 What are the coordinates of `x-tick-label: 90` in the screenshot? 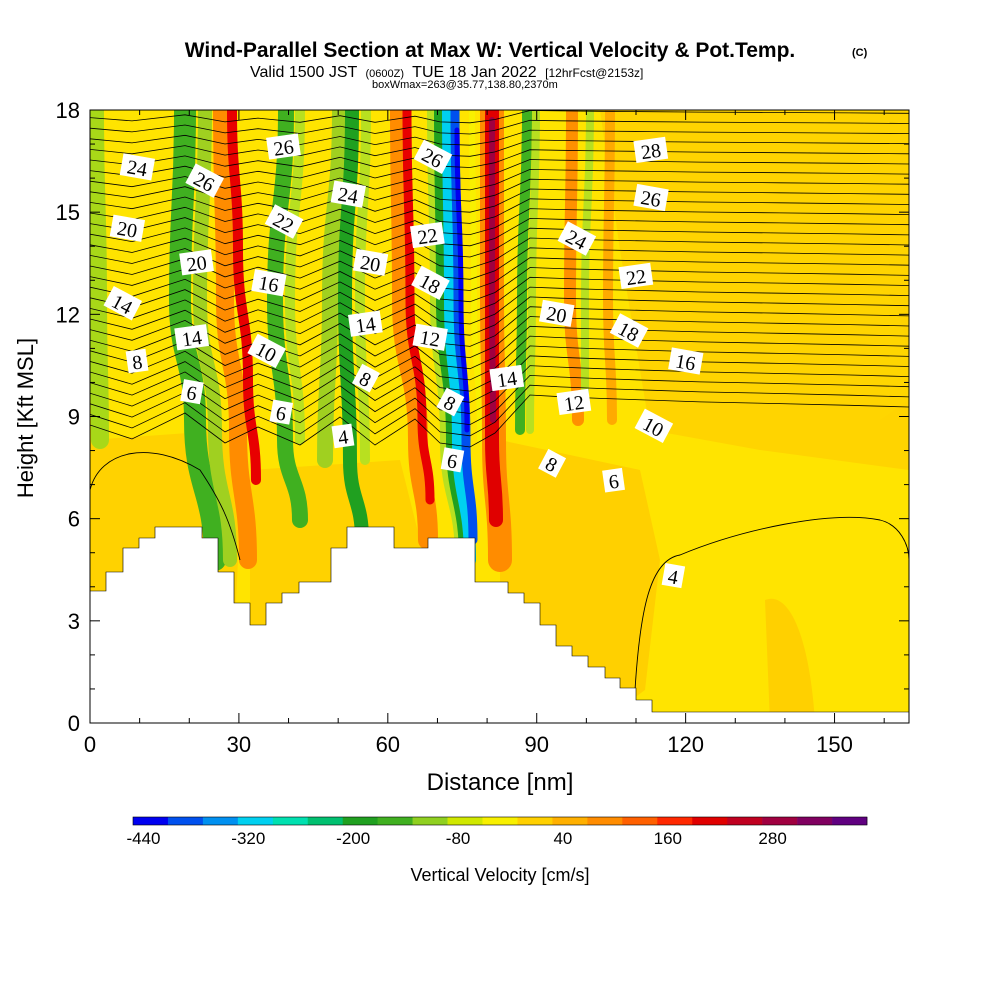 It's located at (536, 744).